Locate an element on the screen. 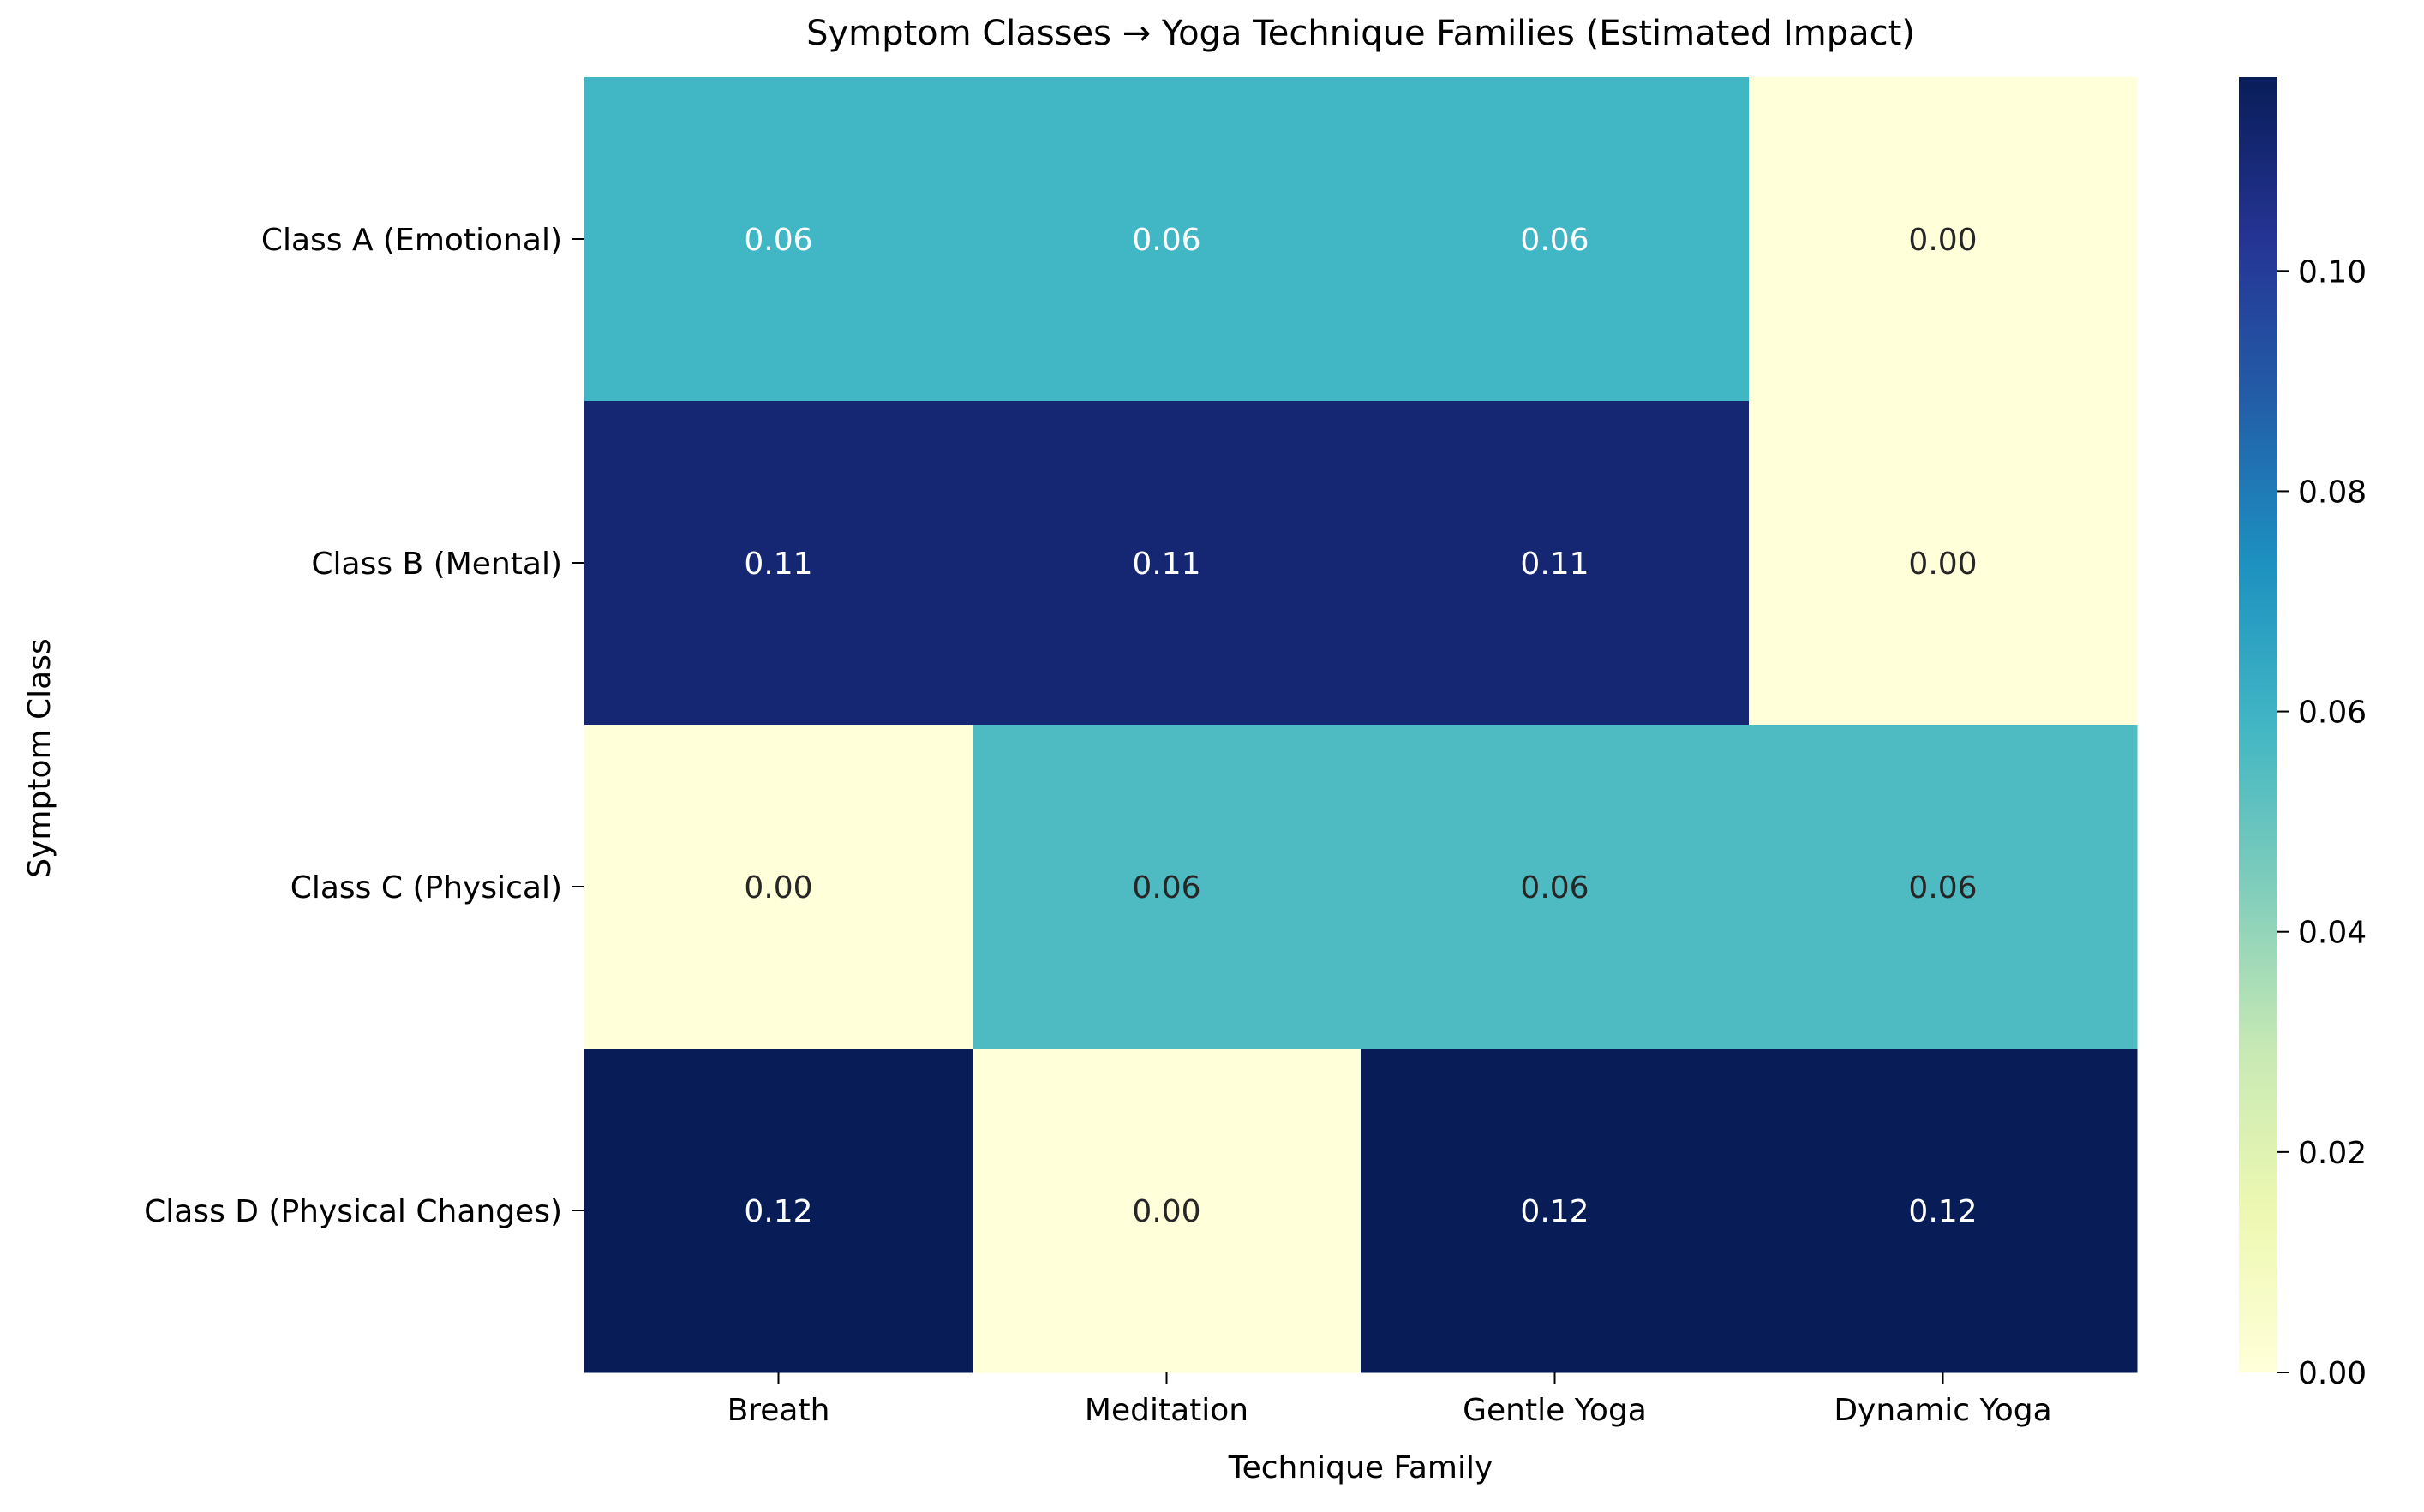 The image size is (2424, 1512). x-axis: Breath Meditation Gentle Yoga Dynamic Yoga is located at coordinates (1390, 1400).